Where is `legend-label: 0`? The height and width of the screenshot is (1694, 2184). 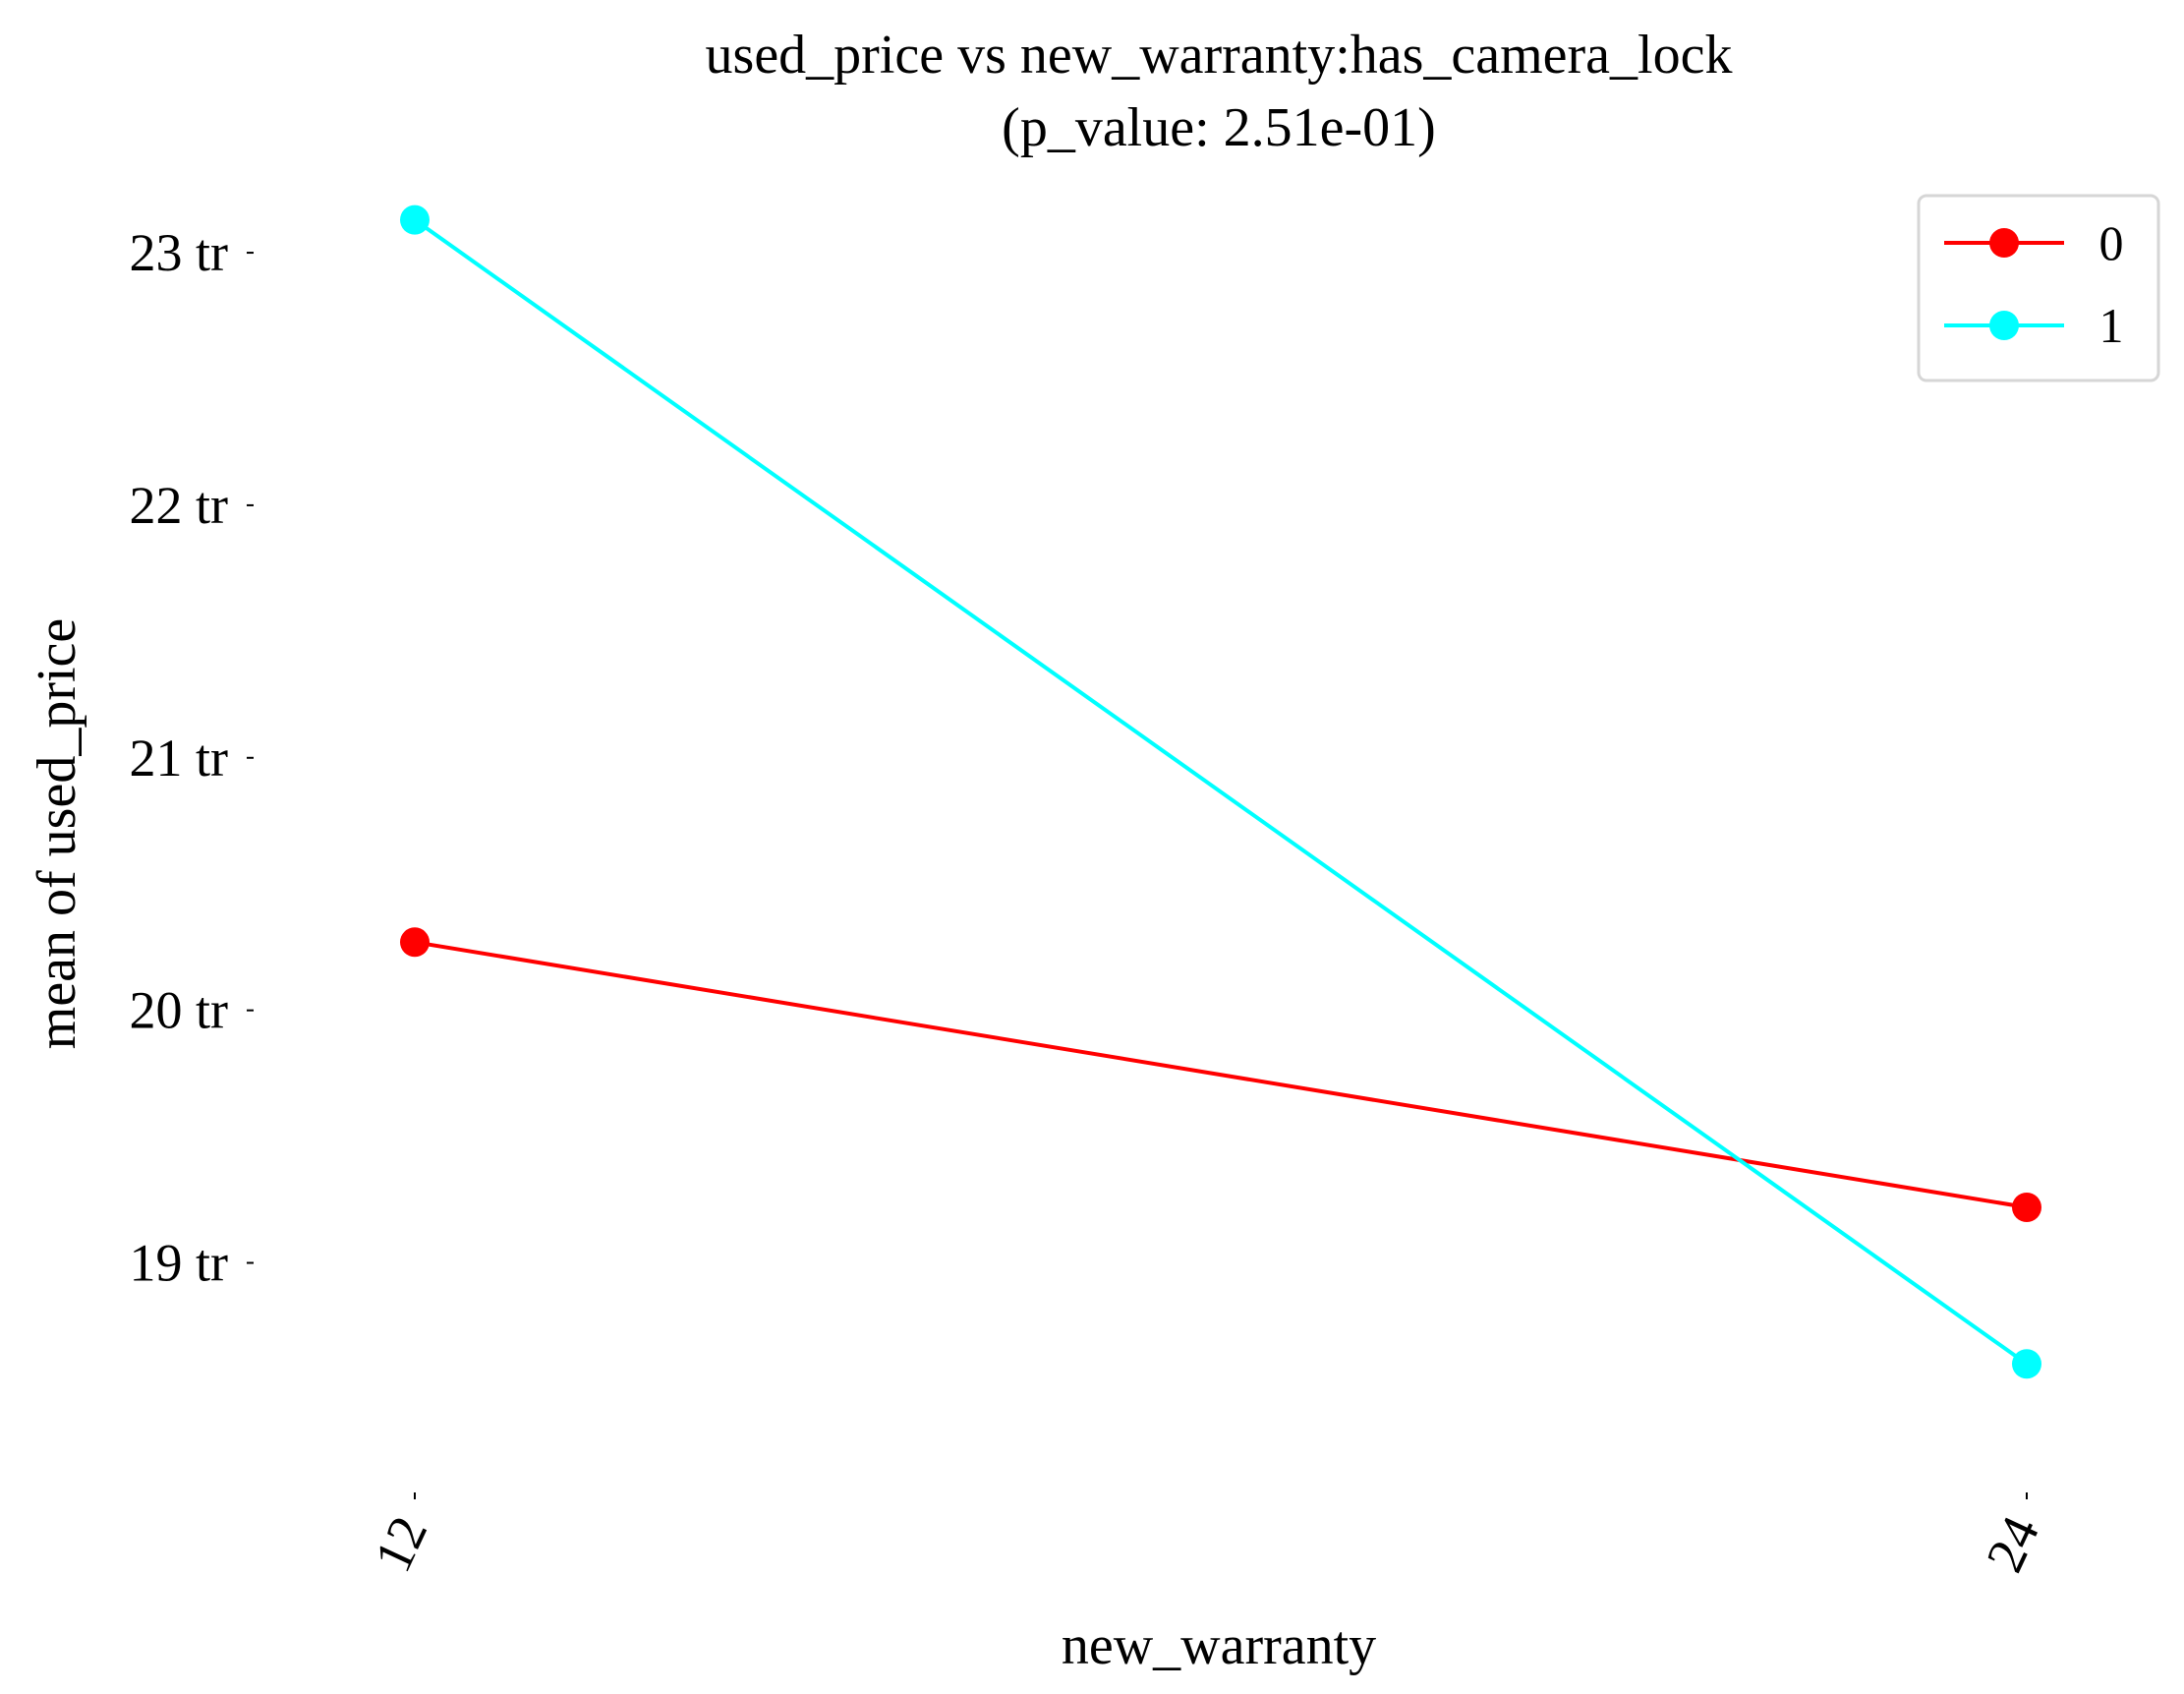
legend-label: 0 is located at coordinates (2111, 242).